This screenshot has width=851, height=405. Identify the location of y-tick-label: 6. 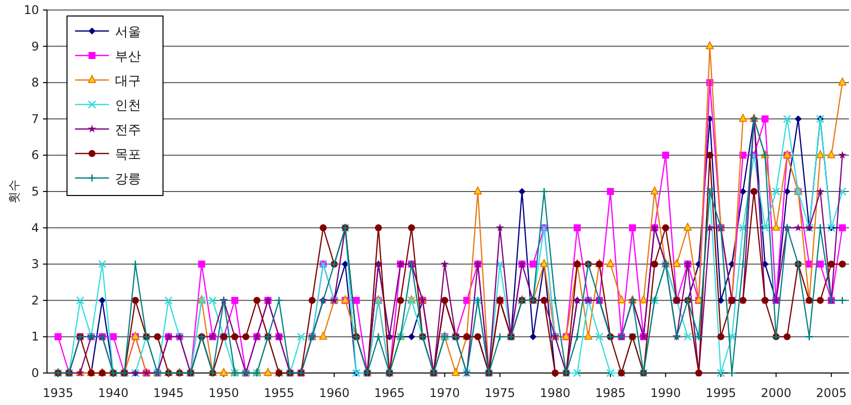
(35, 155).